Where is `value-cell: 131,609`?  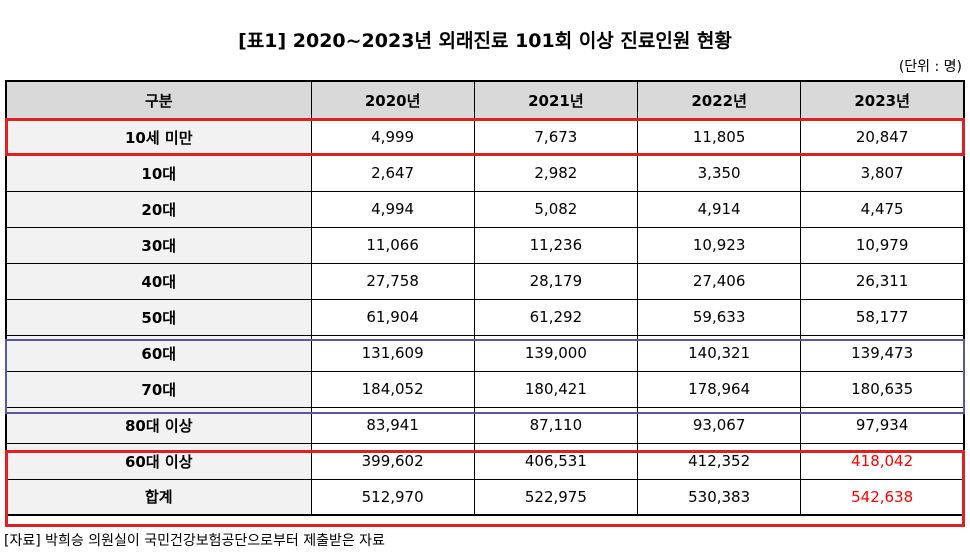
value-cell: 131,609 is located at coordinates (392, 353).